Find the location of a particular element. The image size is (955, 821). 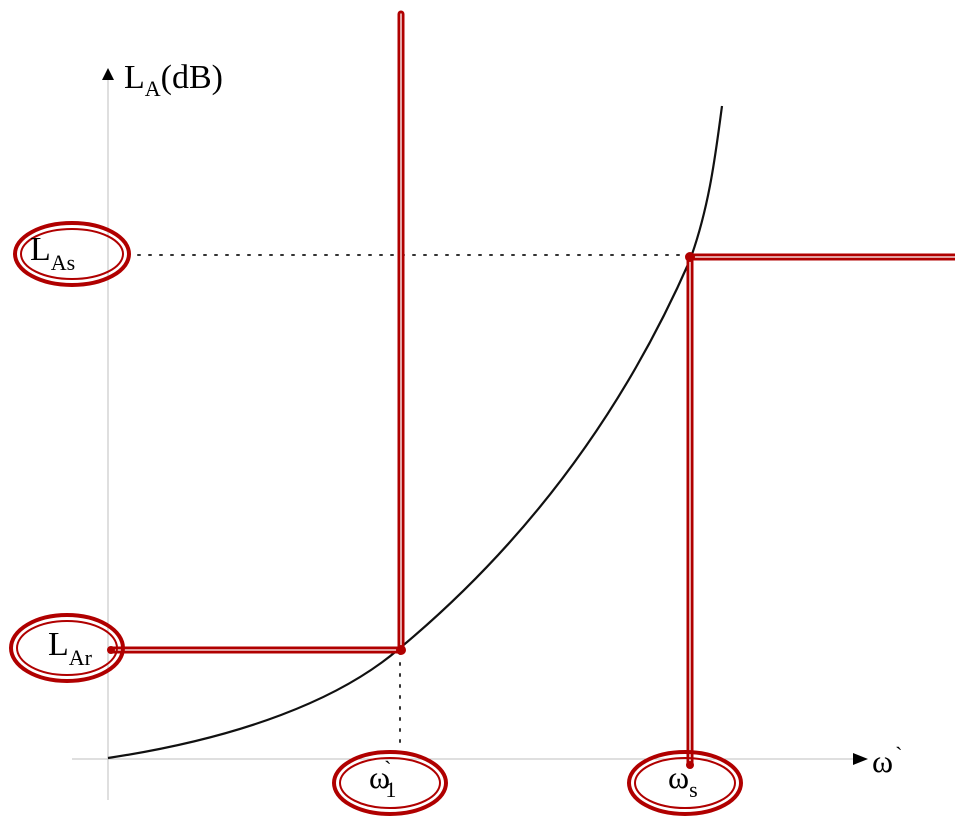

ripple-level-label: LAr is located at coordinates (67, 648).